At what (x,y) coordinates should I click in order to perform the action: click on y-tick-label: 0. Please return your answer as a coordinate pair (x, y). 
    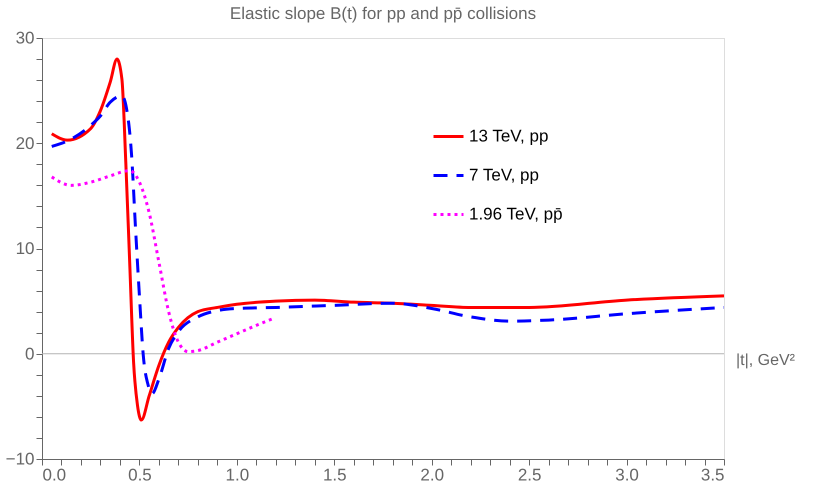
    Looking at the image, I should click on (29, 354).